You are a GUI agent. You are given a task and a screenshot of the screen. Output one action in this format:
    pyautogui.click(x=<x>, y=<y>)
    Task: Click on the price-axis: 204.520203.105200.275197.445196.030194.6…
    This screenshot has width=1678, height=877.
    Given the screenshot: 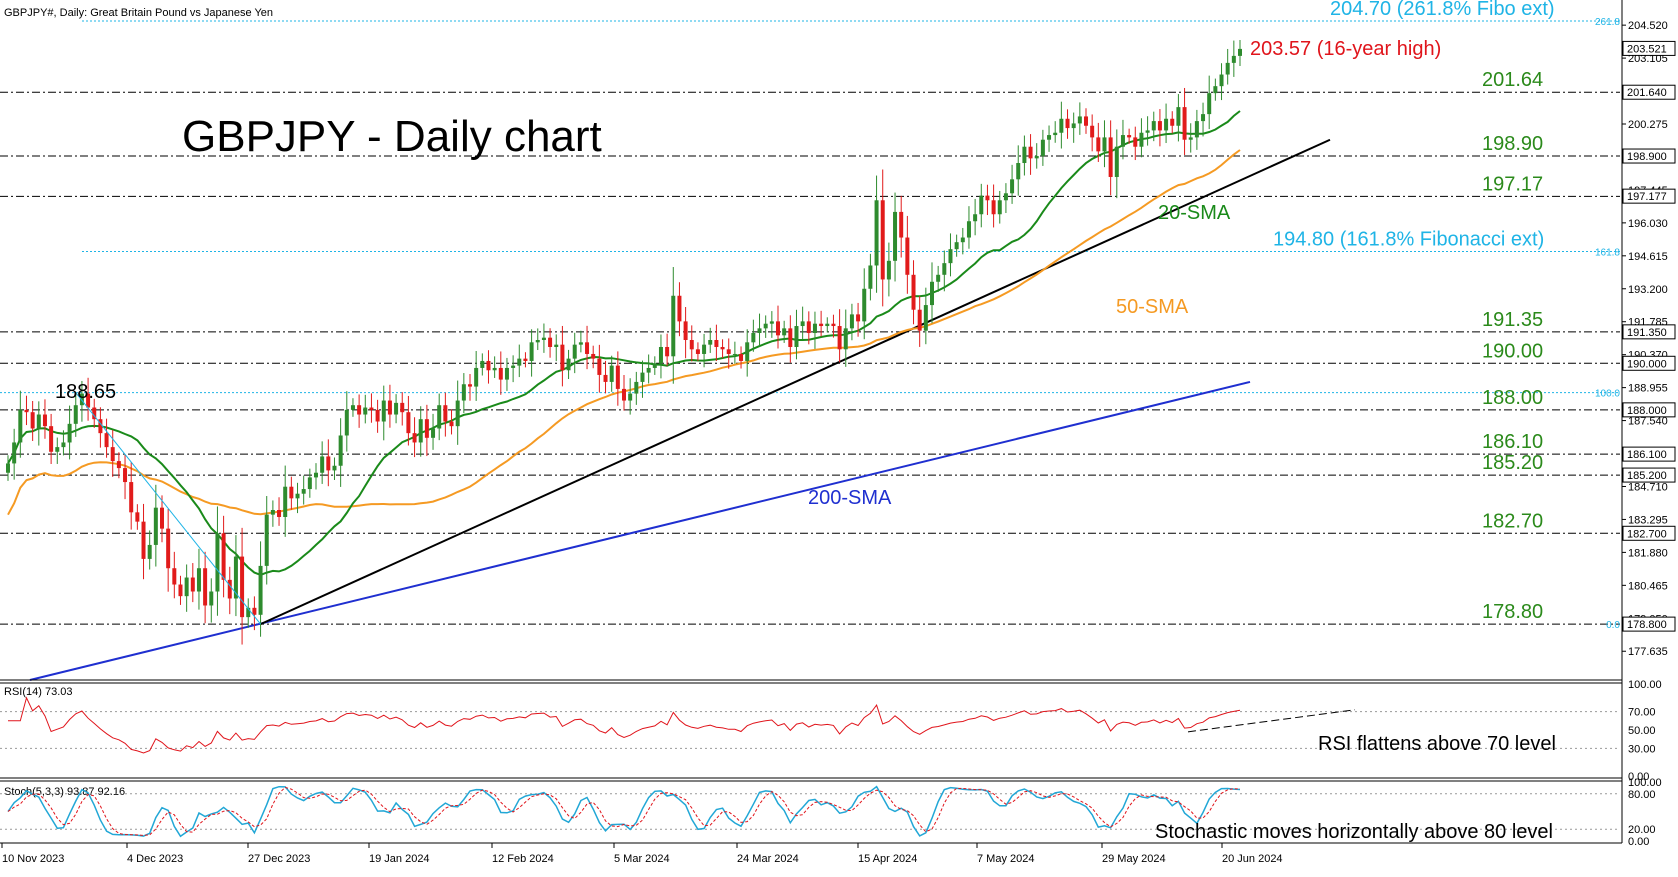 What is the action you would take?
    pyautogui.click(x=1635, y=421)
    